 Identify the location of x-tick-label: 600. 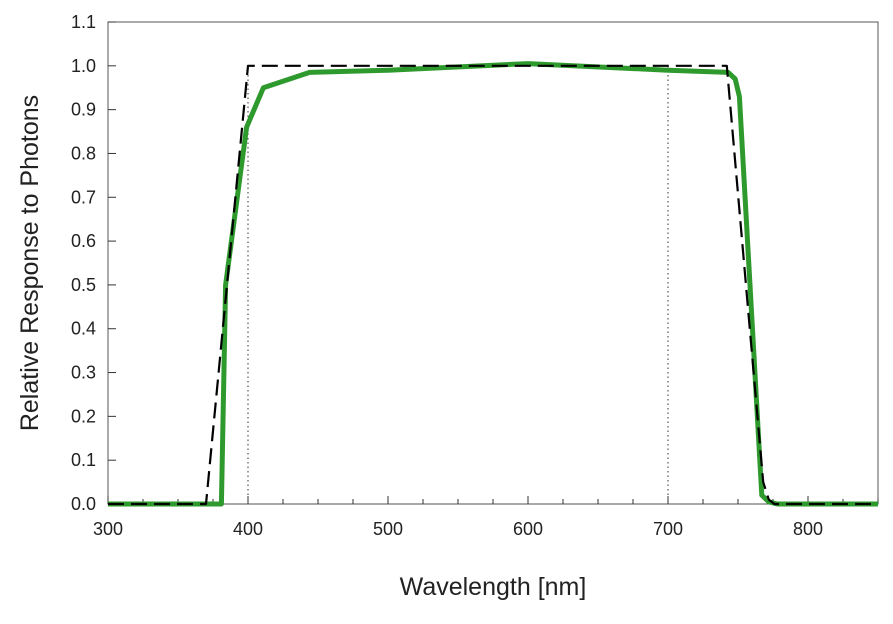
(528, 529).